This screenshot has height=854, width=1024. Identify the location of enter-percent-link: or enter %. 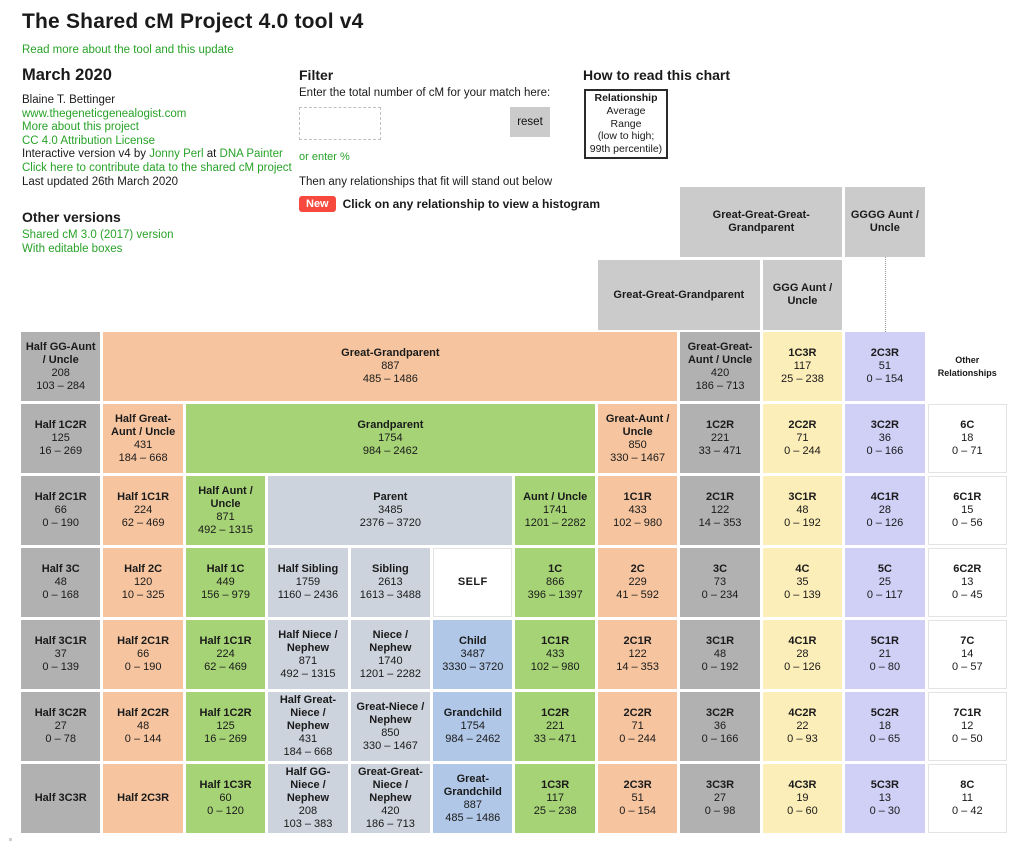
(324, 157).